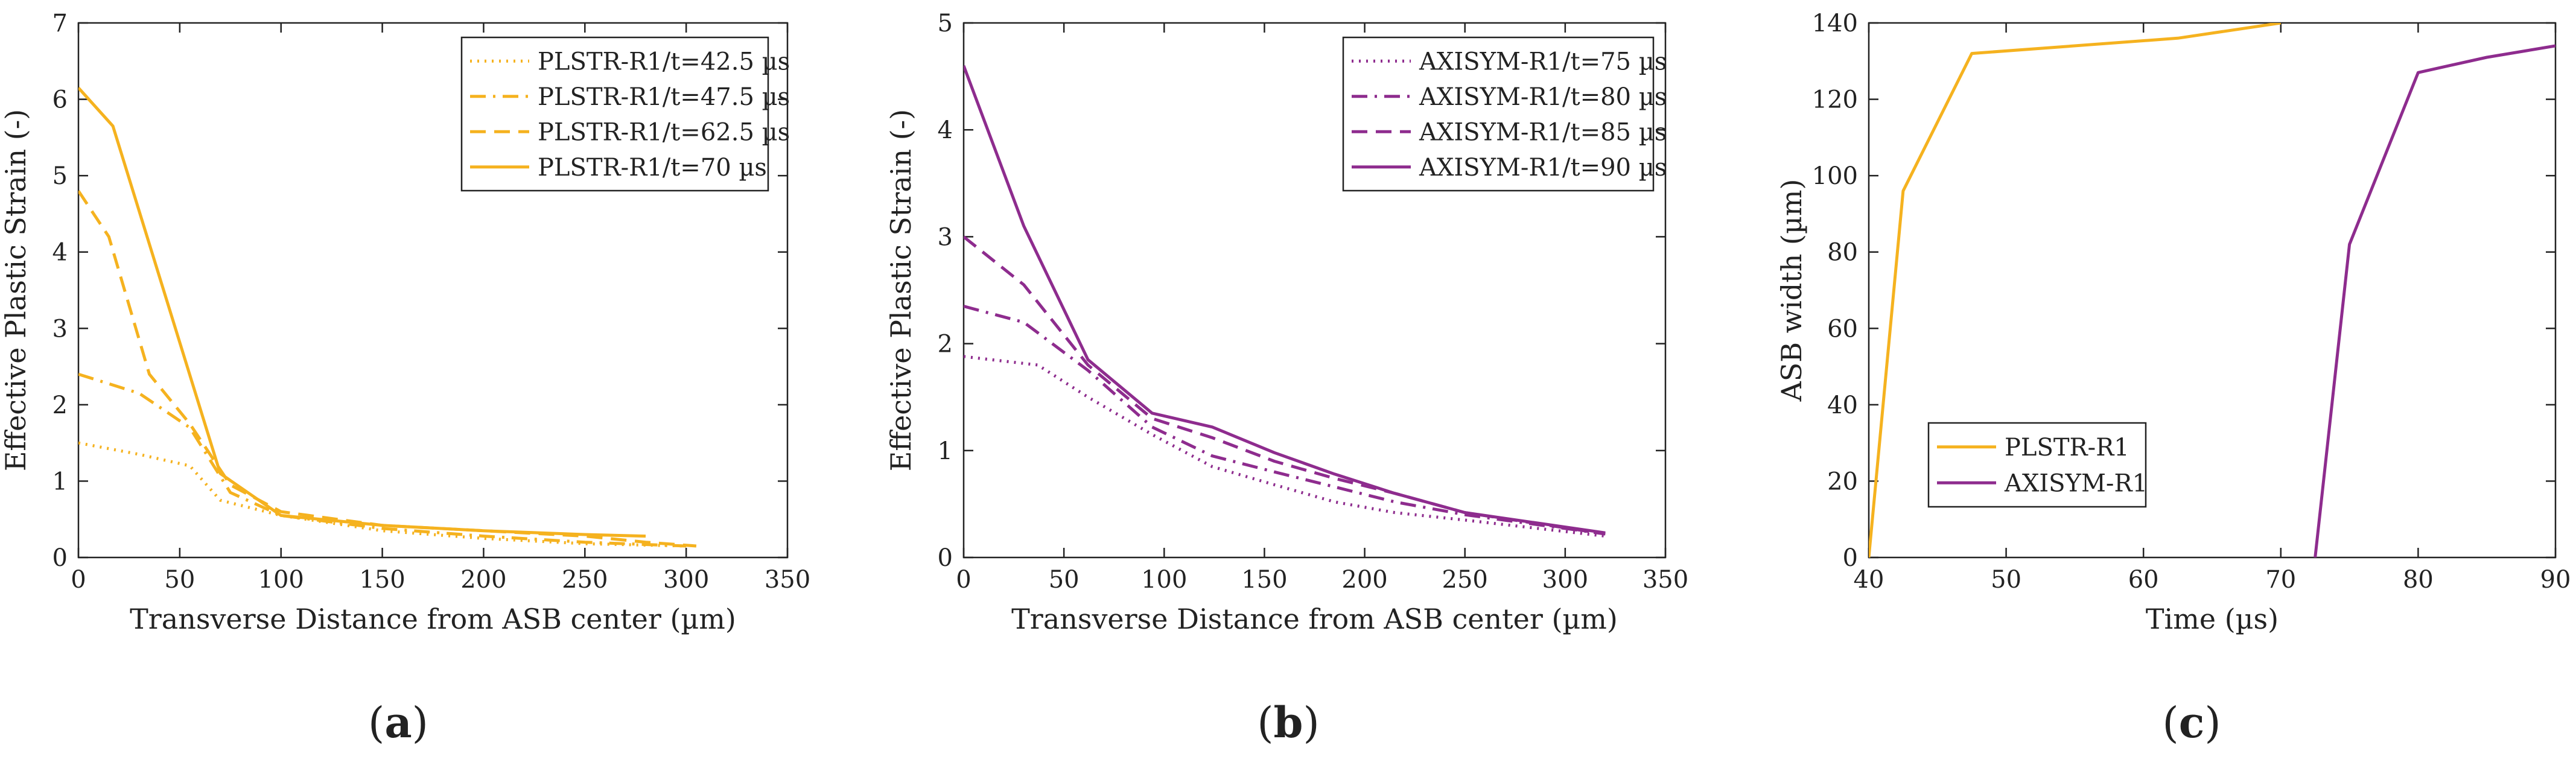 The height and width of the screenshot is (762, 2576). I want to click on x-tick-label: 90, so click(2556, 580).